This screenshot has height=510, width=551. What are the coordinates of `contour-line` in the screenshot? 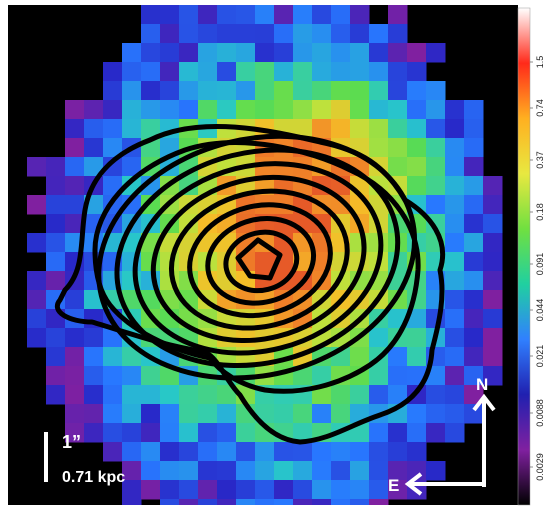 It's located at (258, 259).